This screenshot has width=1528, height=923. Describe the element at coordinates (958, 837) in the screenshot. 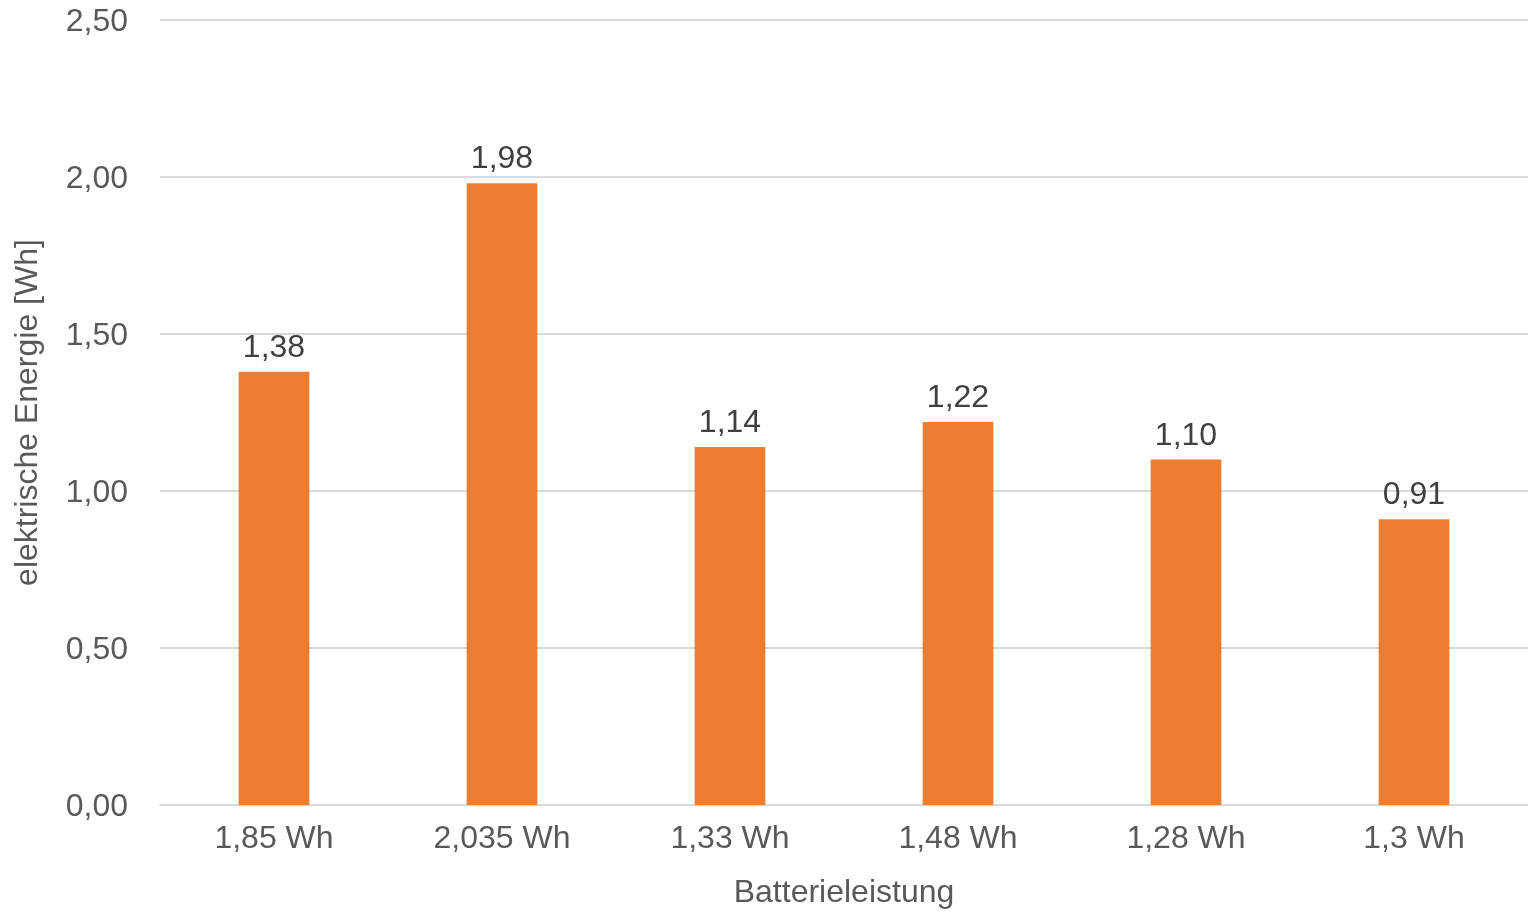

I see `x-tick-label: 1,48 Wh` at that location.